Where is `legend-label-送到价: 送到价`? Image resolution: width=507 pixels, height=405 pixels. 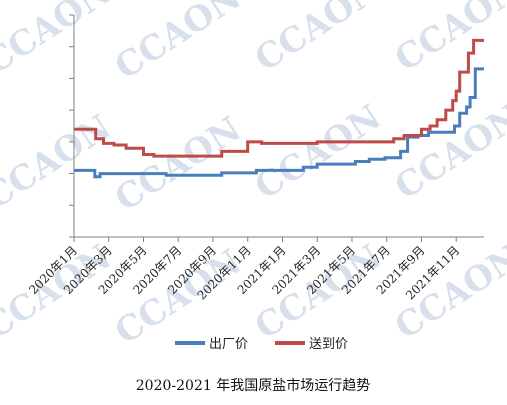
legend-label-送到价: 送到价 is located at coordinates (328, 344).